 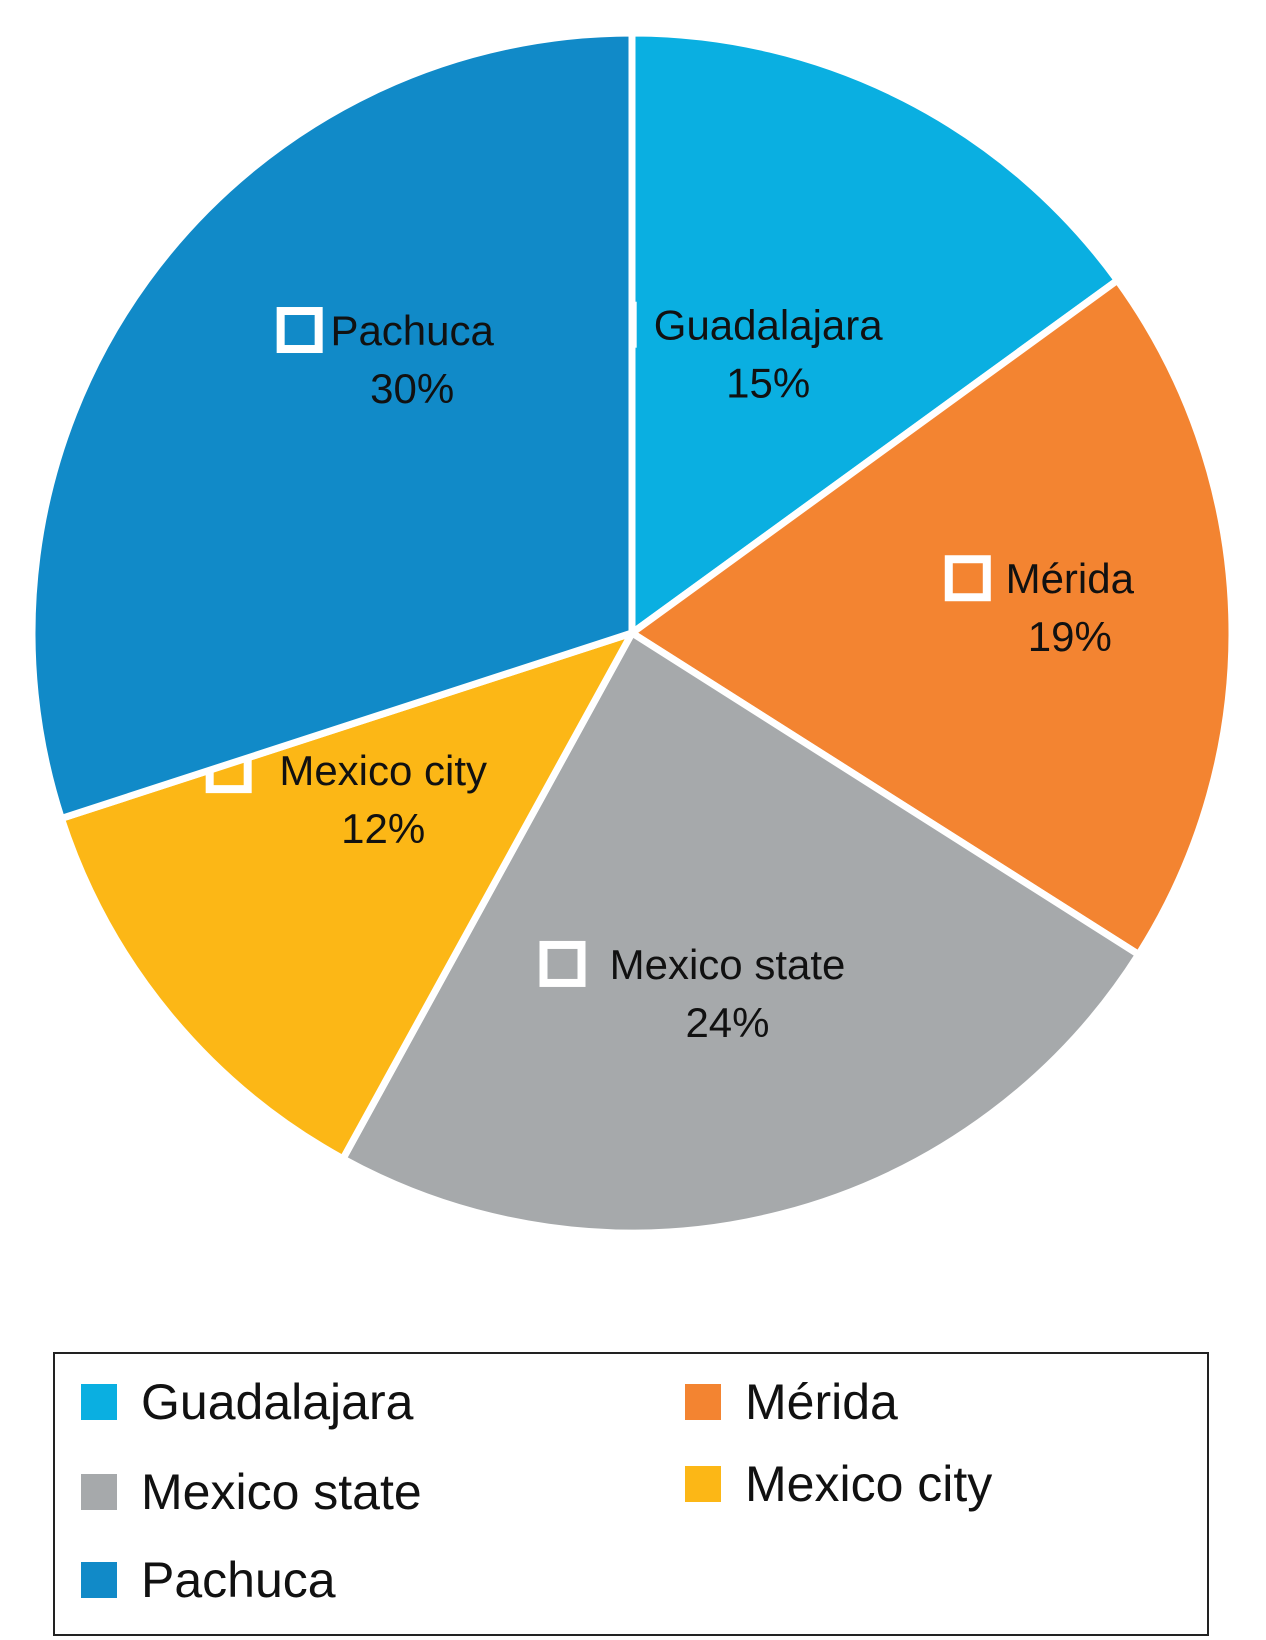 I want to click on slice-marker-pachuca, so click(x=299, y=330).